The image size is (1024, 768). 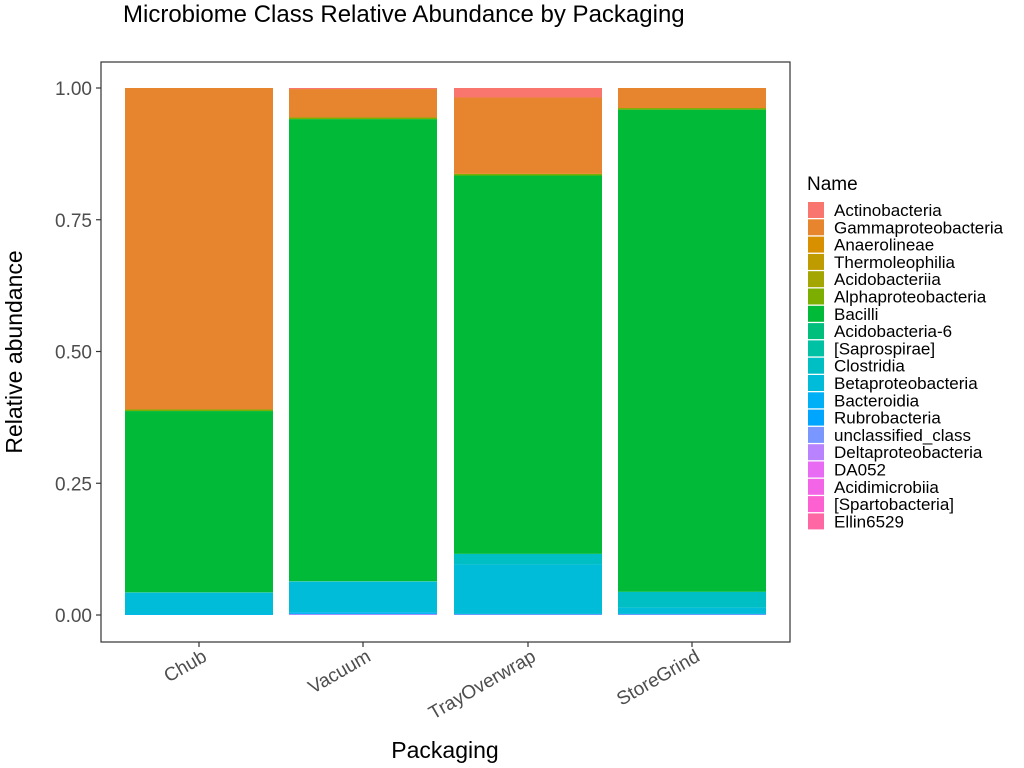 I want to click on legend-label: Gammaproteobacteria, so click(x=919, y=227).